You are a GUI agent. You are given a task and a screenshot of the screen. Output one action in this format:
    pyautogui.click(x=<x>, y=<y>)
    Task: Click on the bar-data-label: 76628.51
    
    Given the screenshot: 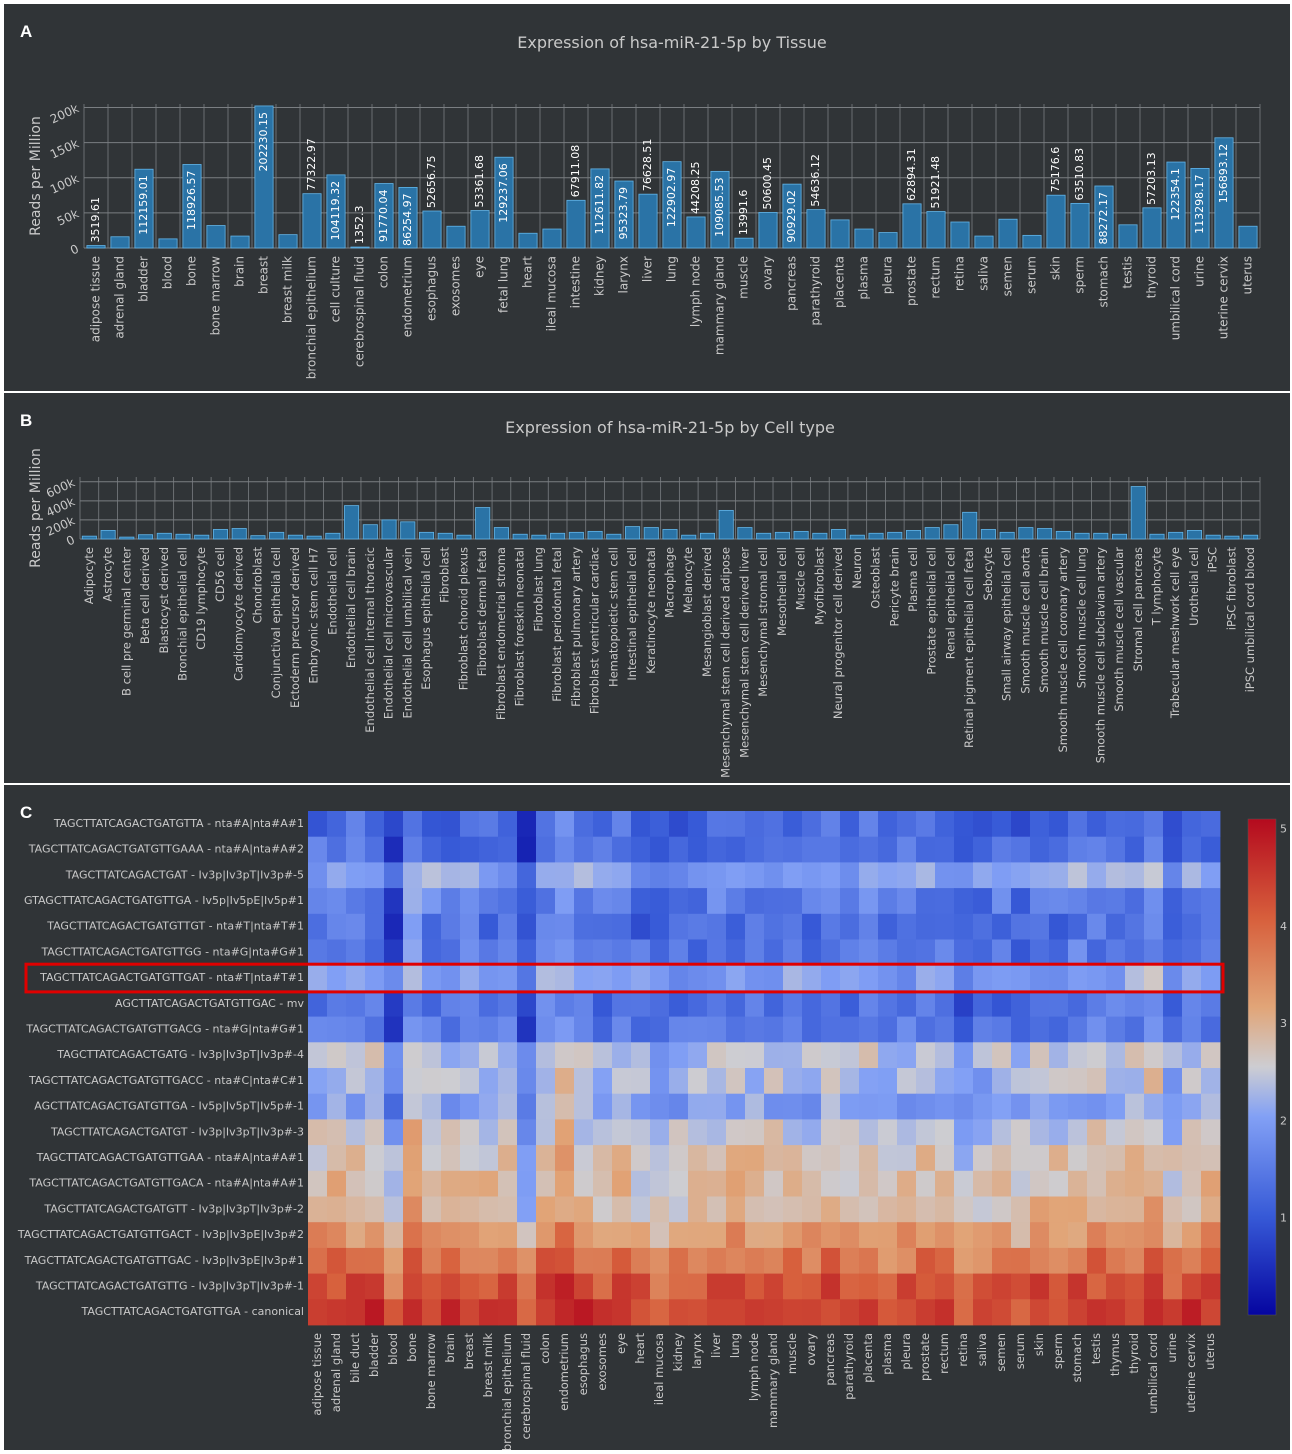 What is the action you would take?
    pyautogui.click(x=647, y=165)
    